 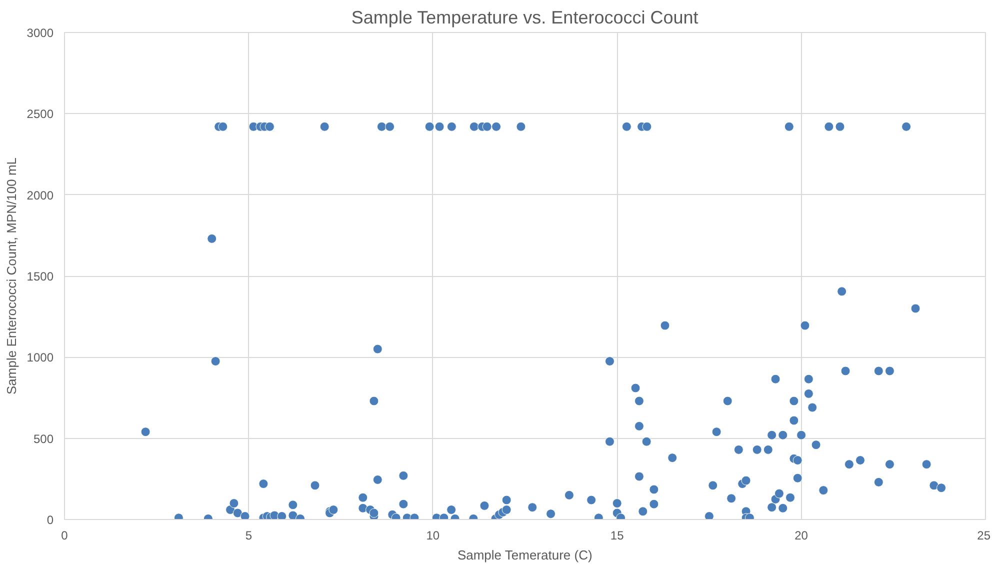 What do you see at coordinates (40, 33) in the screenshot?
I see `y-tick-label: 3000` at bounding box center [40, 33].